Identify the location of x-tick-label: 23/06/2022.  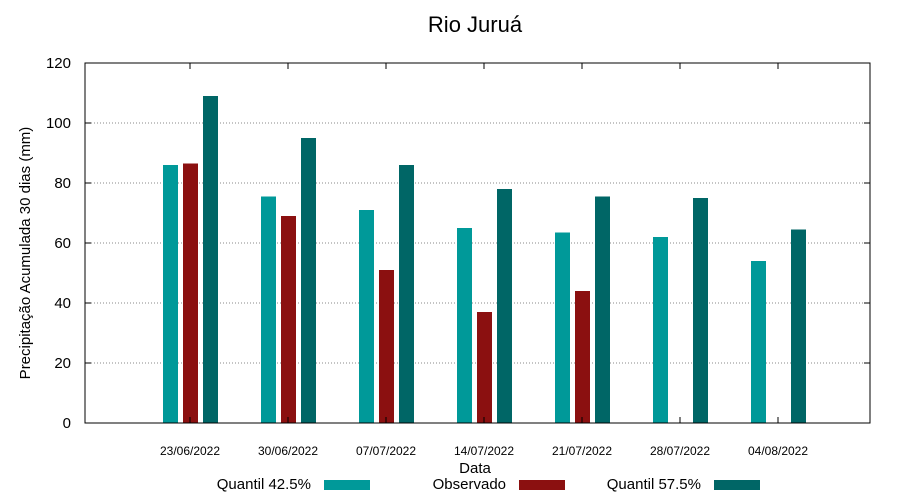
(190, 451).